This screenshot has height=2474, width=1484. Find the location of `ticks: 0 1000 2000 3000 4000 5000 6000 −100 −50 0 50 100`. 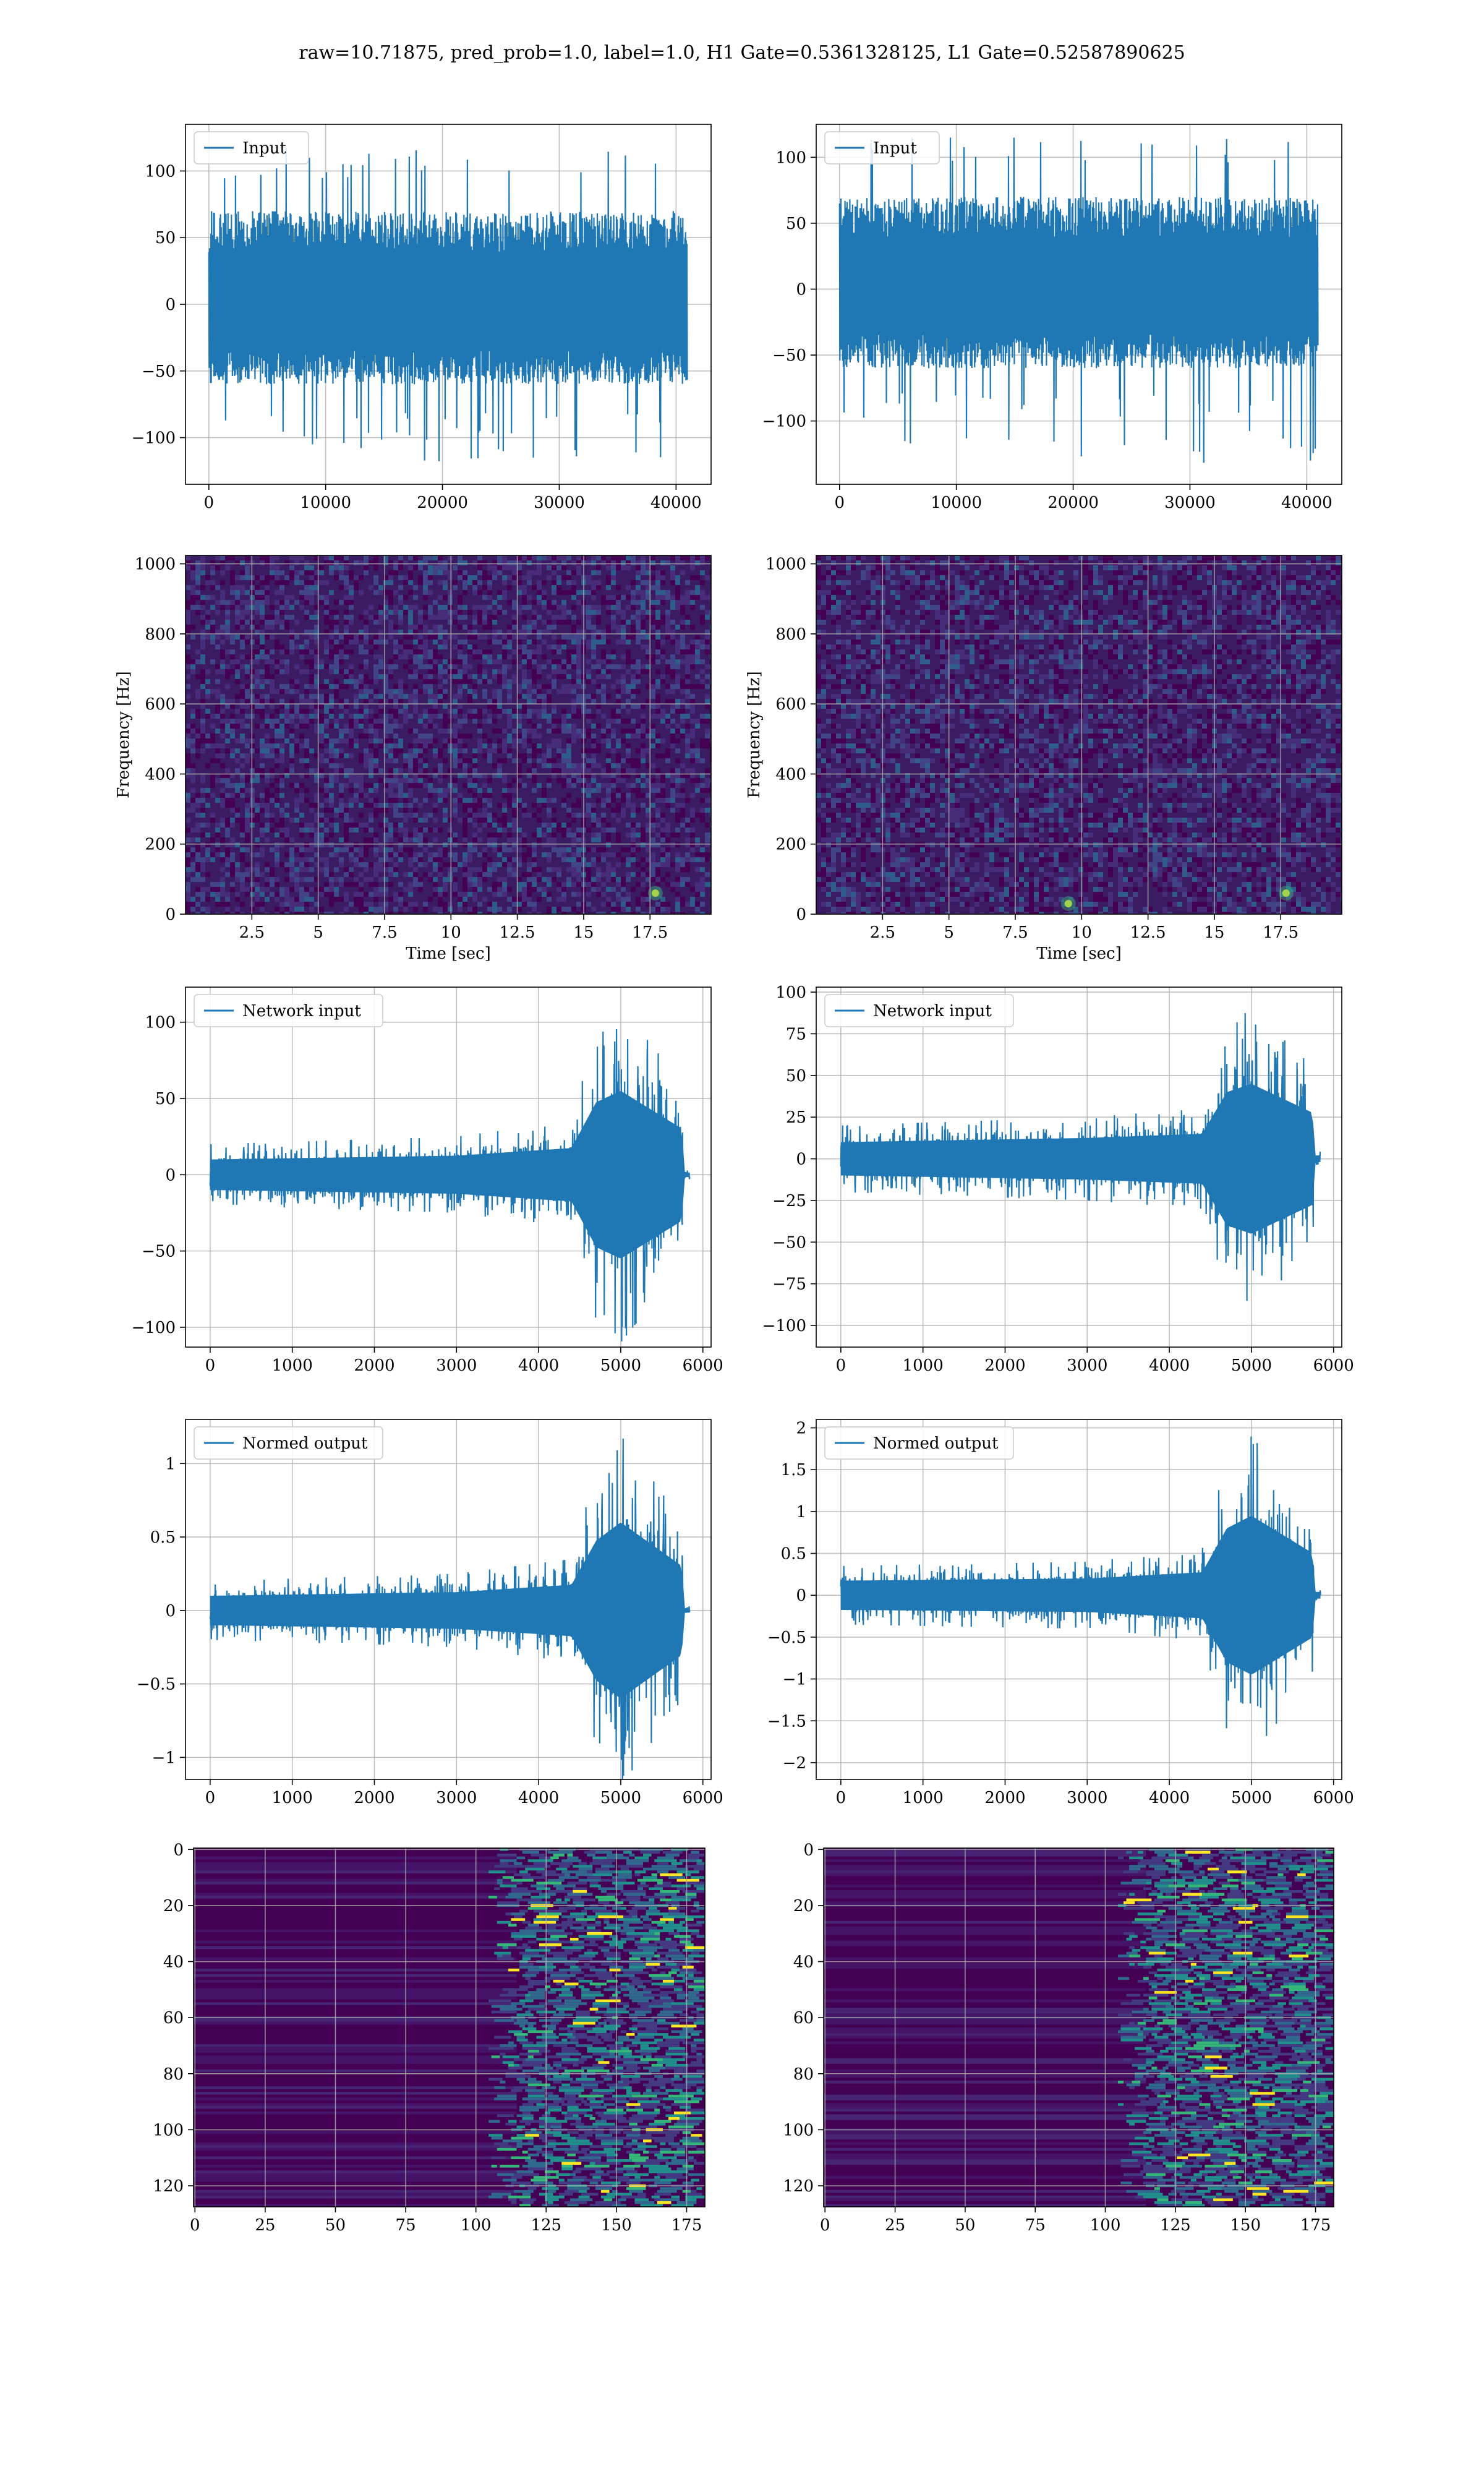

ticks: 0 1000 2000 3000 4000 5000 6000 −100 −50 0 50 100 is located at coordinates (427, 1194).